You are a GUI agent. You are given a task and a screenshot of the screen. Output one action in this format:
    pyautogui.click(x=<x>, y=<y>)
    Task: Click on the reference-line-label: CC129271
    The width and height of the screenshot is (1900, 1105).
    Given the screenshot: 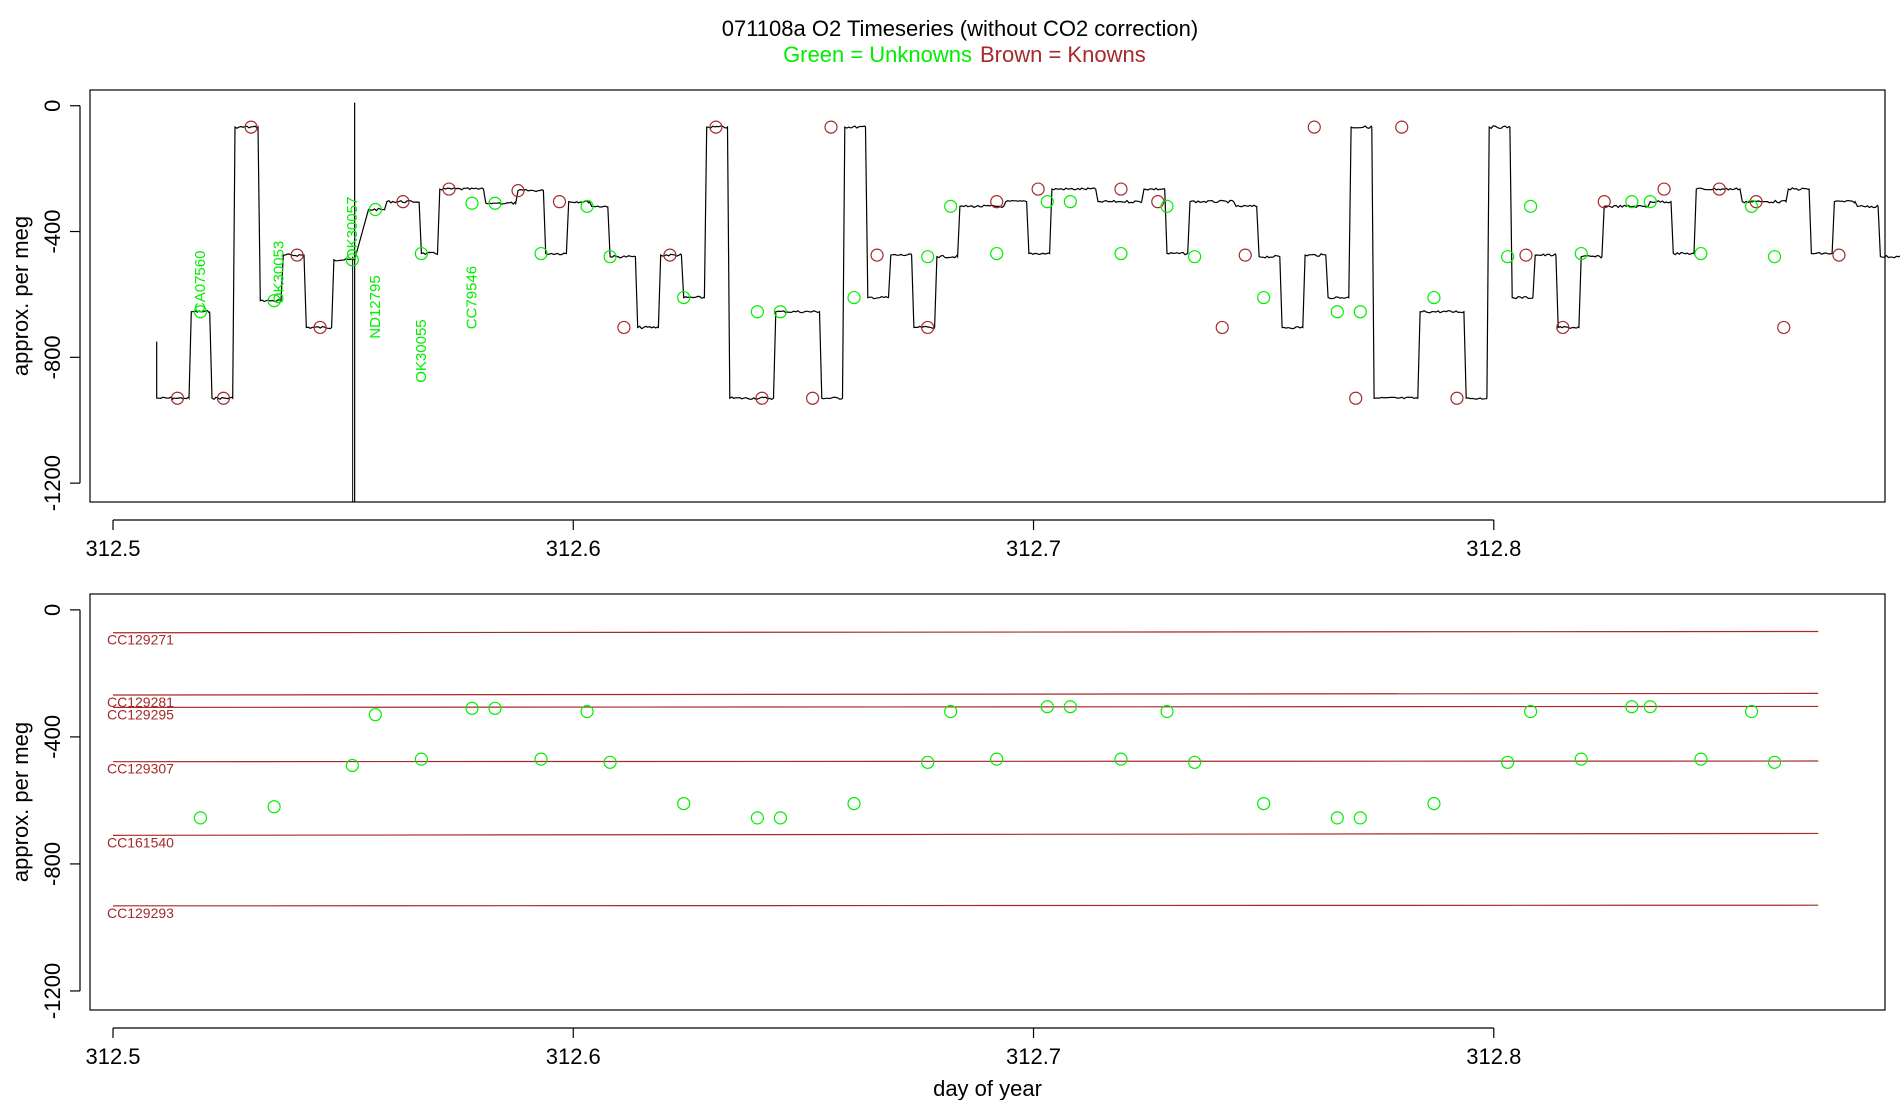 What is the action you would take?
    pyautogui.click(x=140, y=640)
    